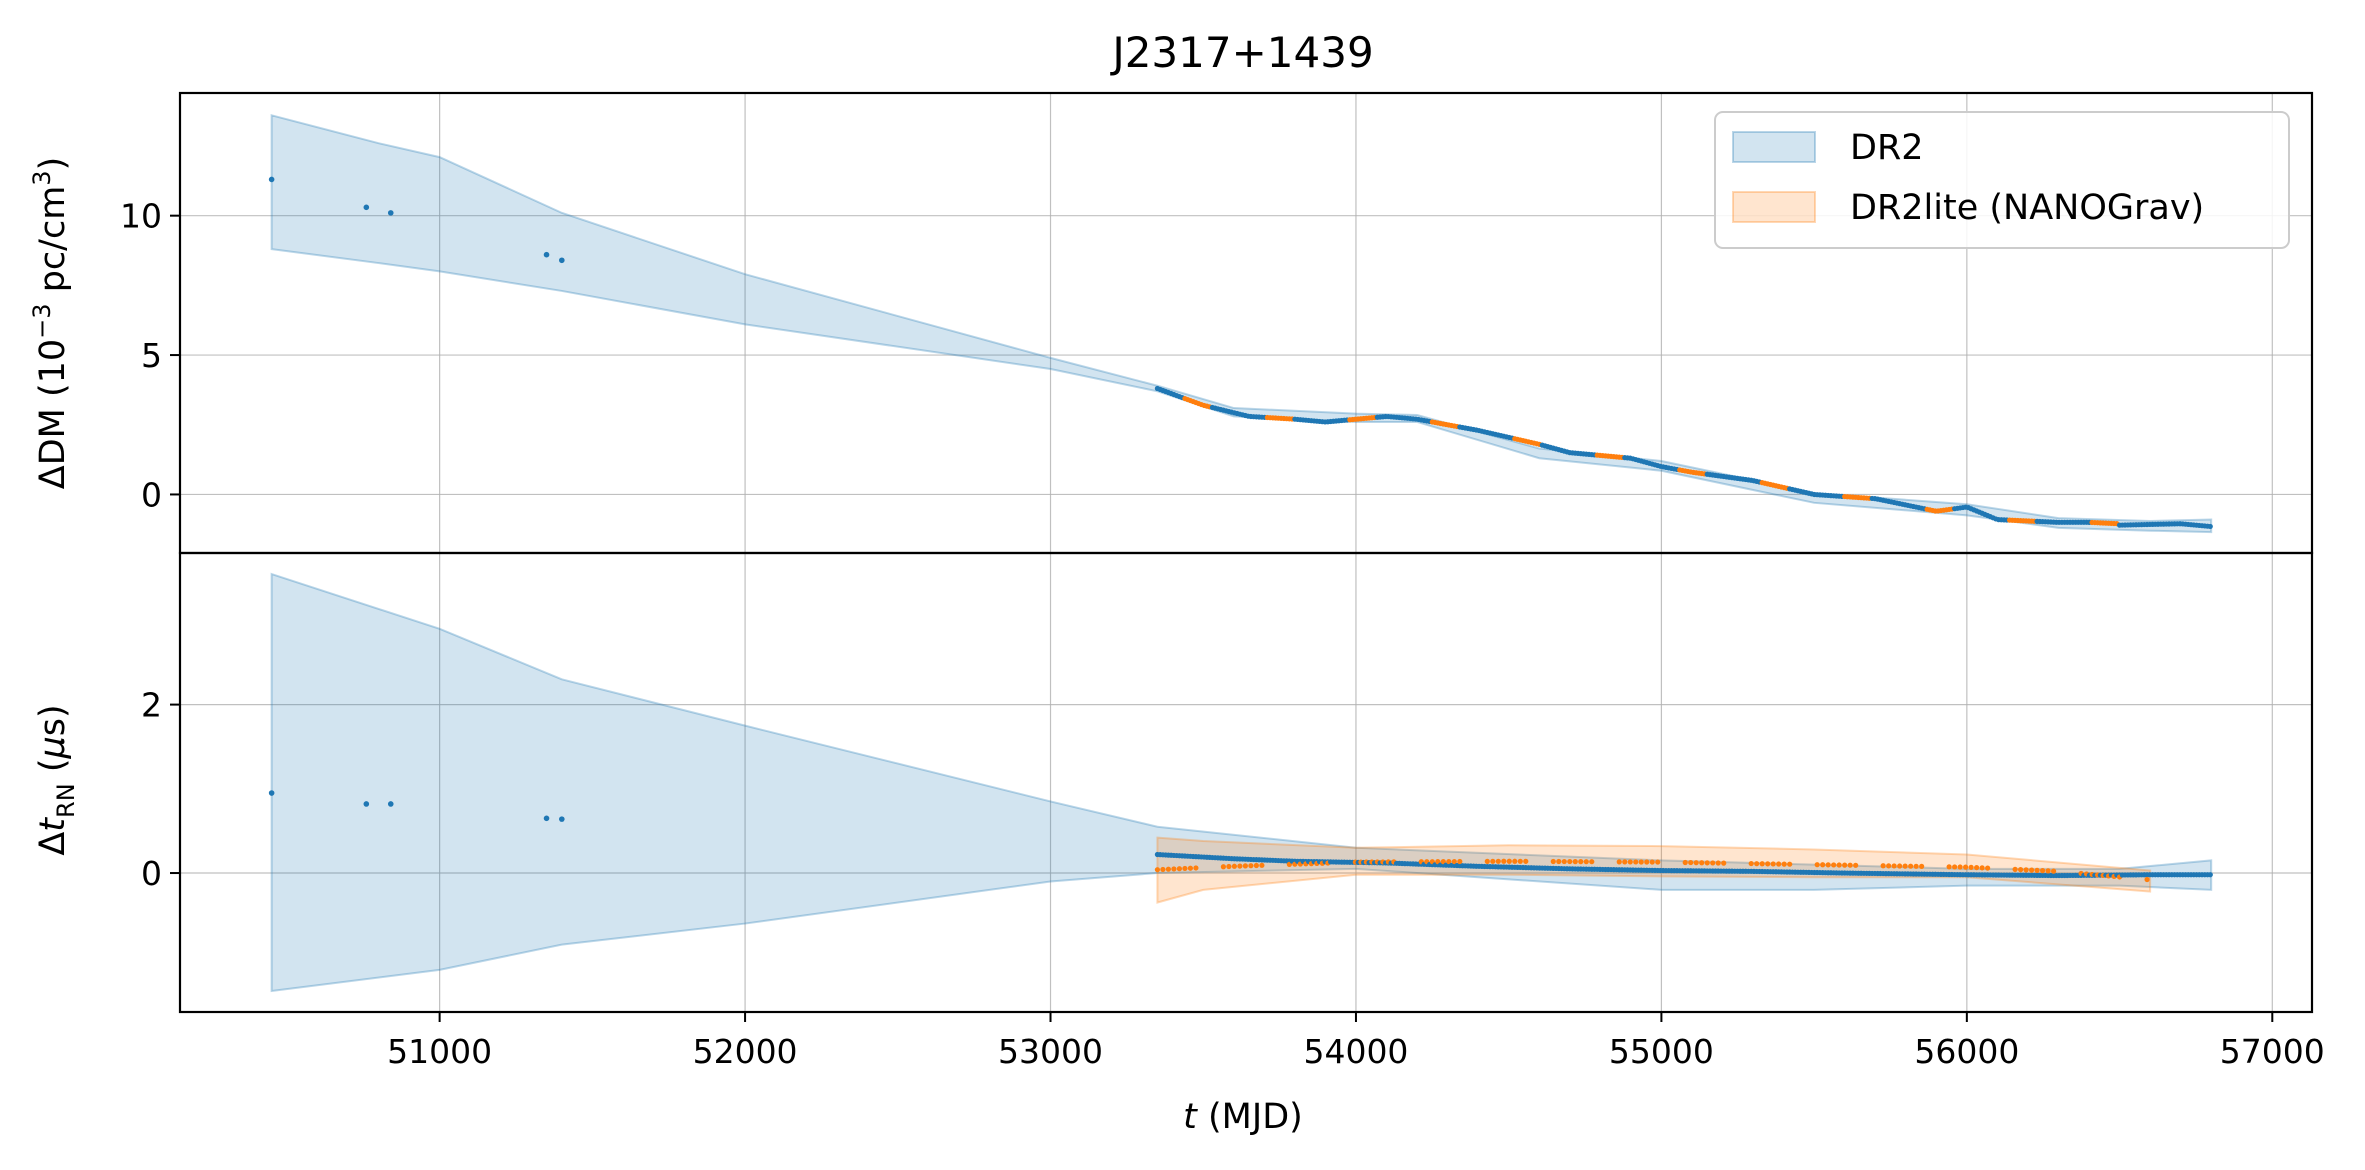 The image size is (2365, 1170). Describe the element at coordinates (56, 779) in the screenshot. I see `rn-y-axis-label: ΔtRN (μs)` at that location.